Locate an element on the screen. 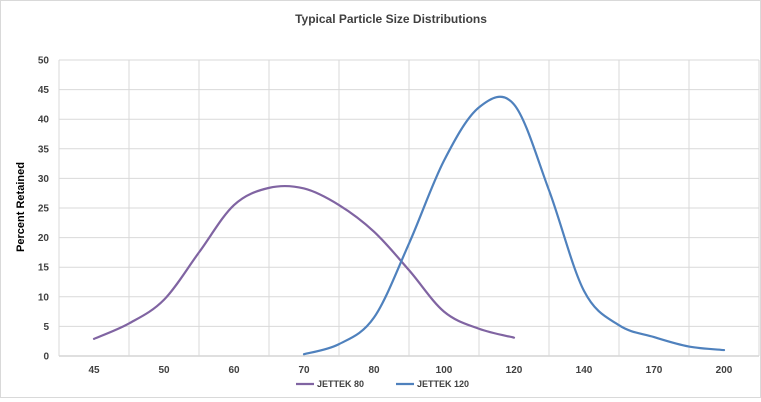 Image resolution: width=761 pixels, height=402 pixels. y-tick-label: 10 is located at coordinates (44, 297).